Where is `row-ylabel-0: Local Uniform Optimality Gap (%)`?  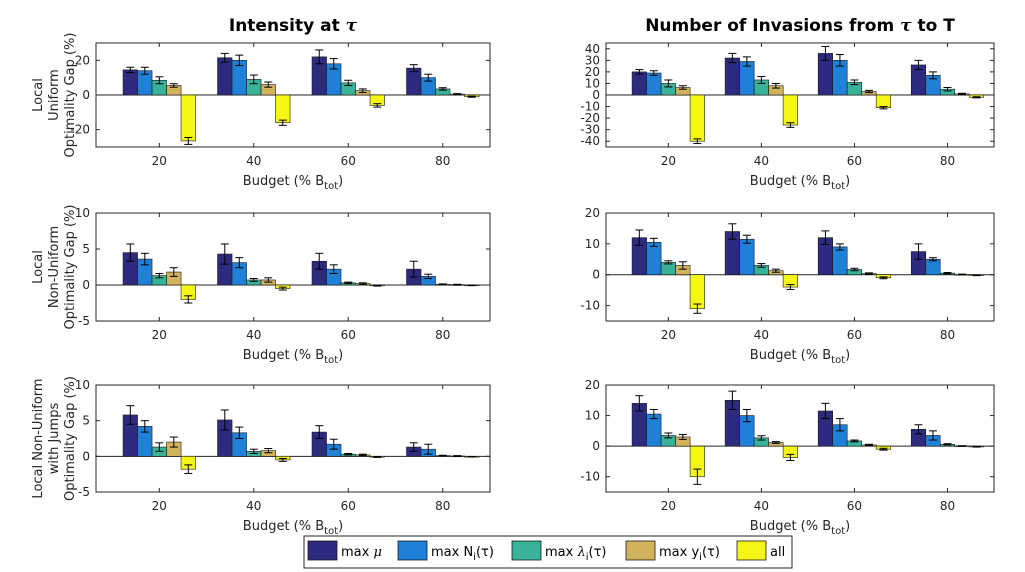
row-ylabel-0: Local Uniform Optimality Gap (%) is located at coordinates (54, 95).